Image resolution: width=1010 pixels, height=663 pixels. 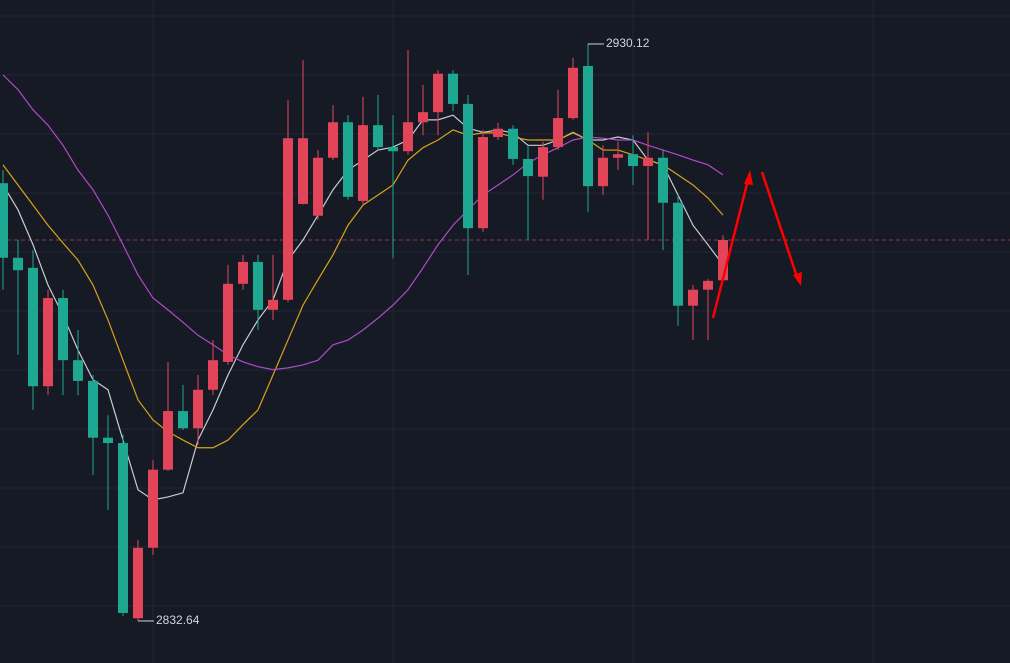 What do you see at coordinates (730, 249) in the screenshot?
I see `arrow-up` at bounding box center [730, 249].